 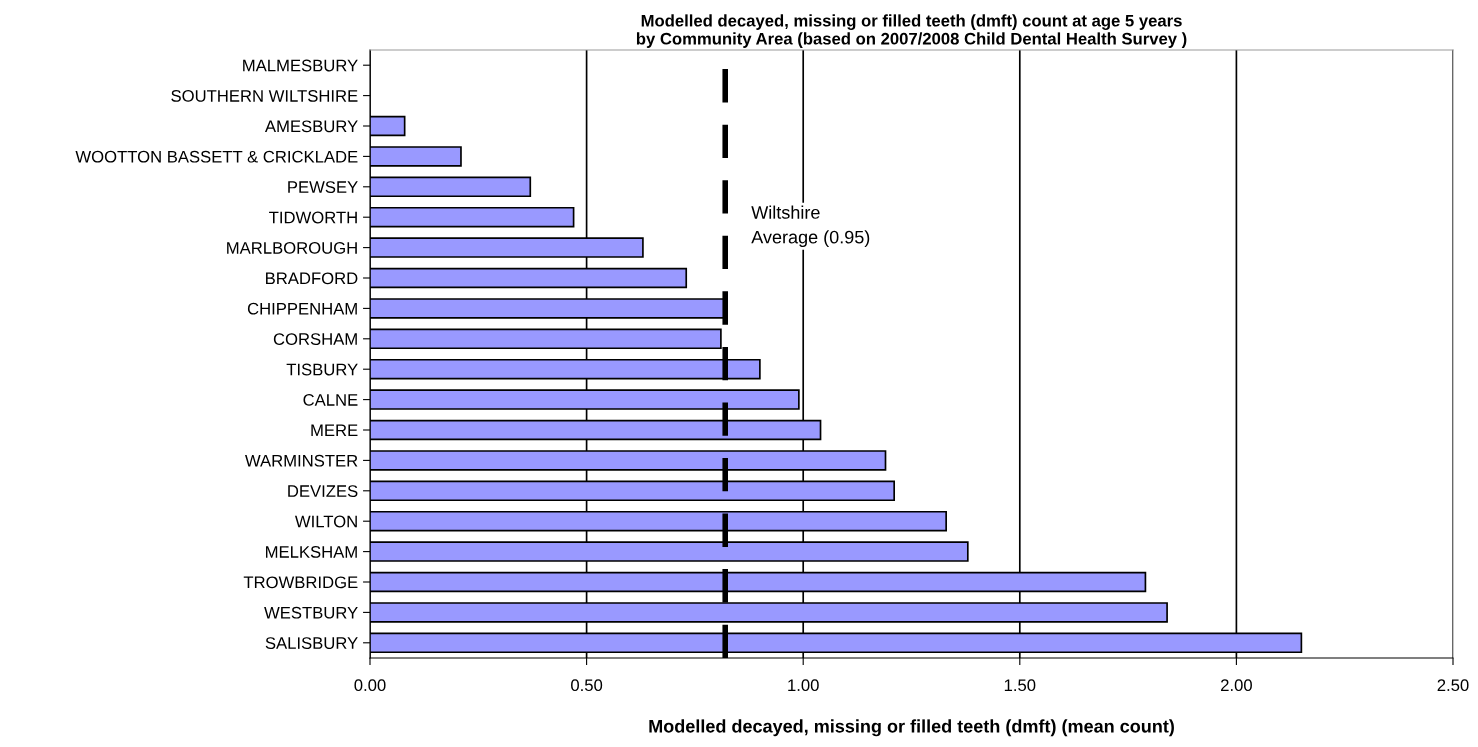 What do you see at coordinates (810, 226) in the screenshot?
I see `ref-line-label: Wiltshire Average (0.95)` at bounding box center [810, 226].